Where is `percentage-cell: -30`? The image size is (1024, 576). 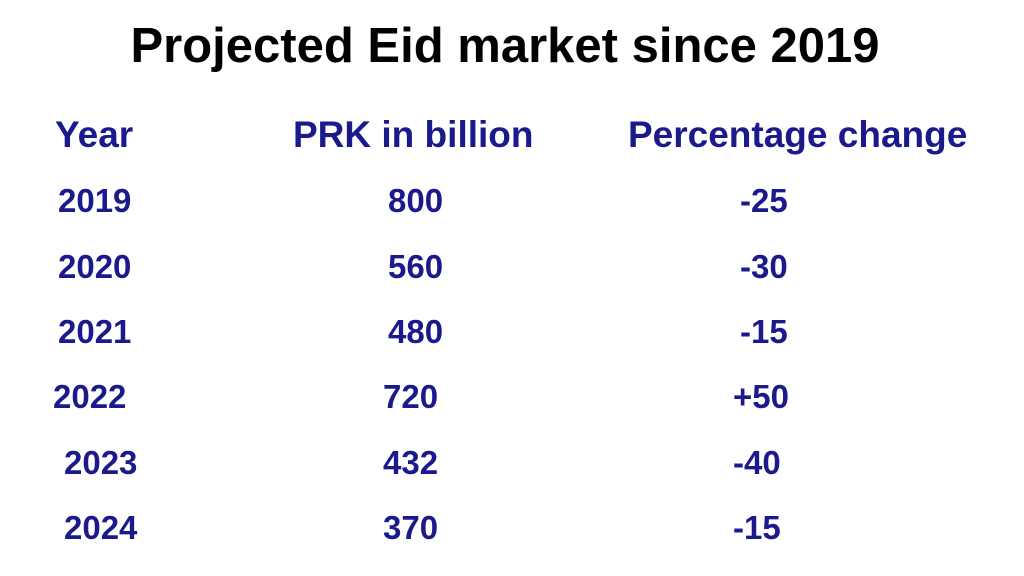 percentage-cell: -30 is located at coordinates (764, 266).